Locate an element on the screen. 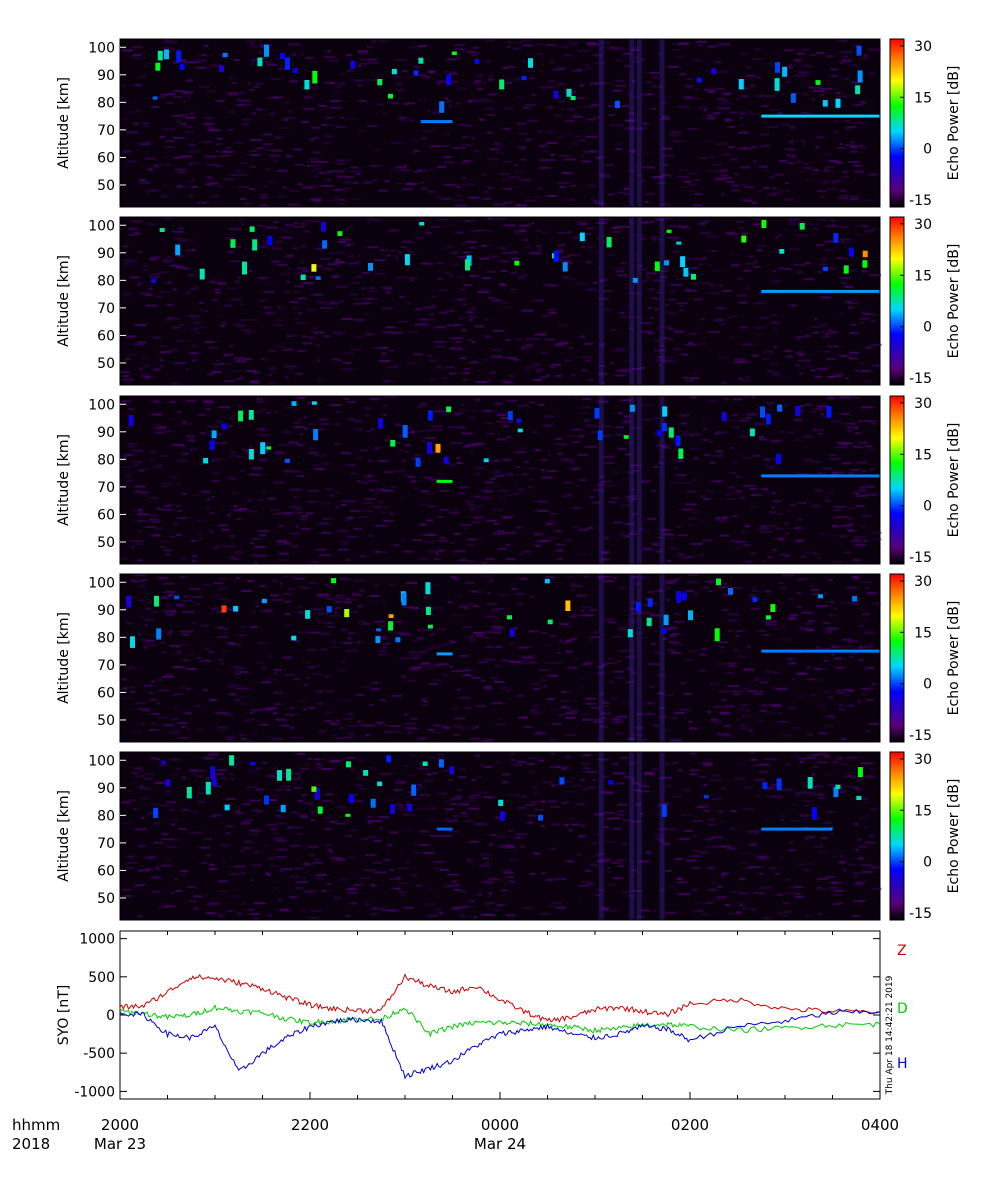 The width and height of the screenshot is (1000, 1200). x-date-label: Mar 24 is located at coordinates (500, 1144).